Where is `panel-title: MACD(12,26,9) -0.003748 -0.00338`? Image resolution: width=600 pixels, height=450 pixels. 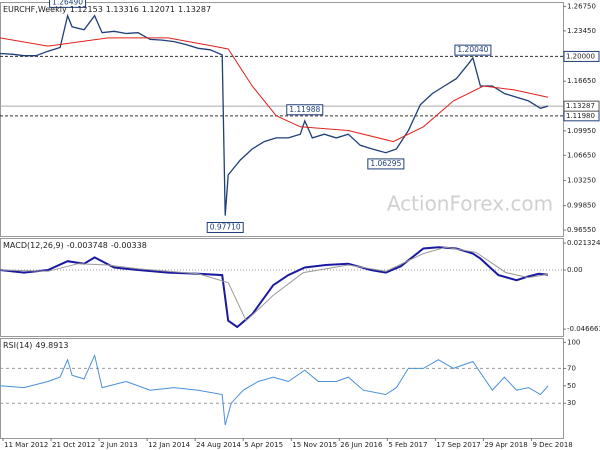
panel-title: MACD(12,26,9) -0.003748 -0.00338 is located at coordinates (75, 245).